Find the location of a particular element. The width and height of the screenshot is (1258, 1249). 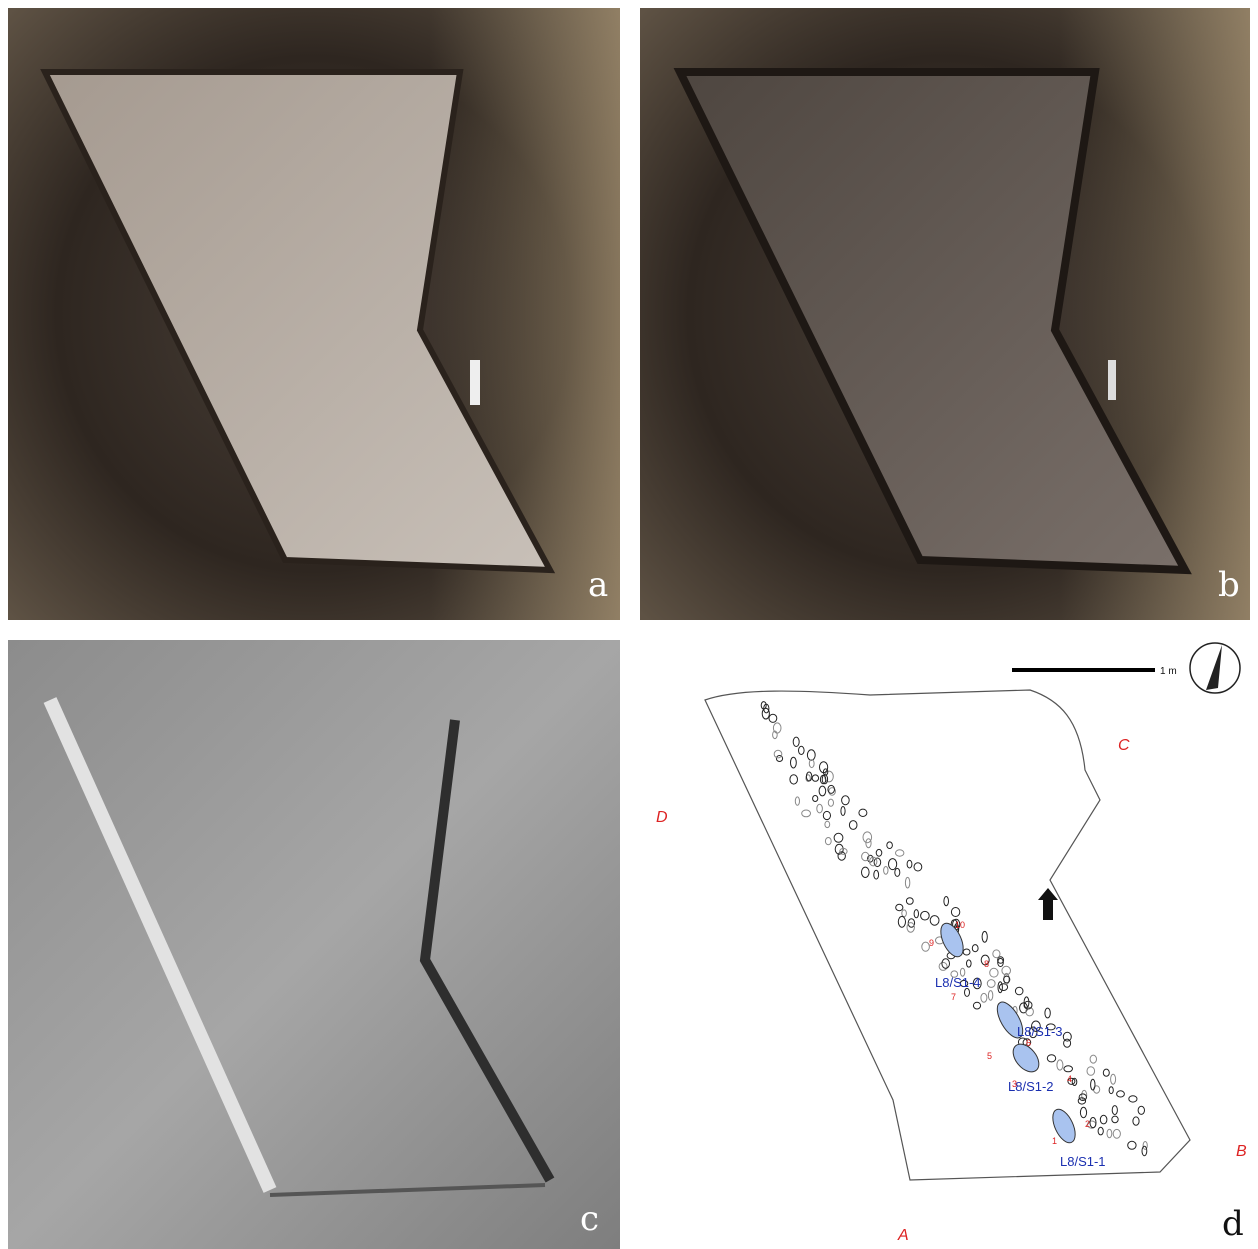

trackway-label: L8/S1-2 is located at coordinates (1031, 1086).